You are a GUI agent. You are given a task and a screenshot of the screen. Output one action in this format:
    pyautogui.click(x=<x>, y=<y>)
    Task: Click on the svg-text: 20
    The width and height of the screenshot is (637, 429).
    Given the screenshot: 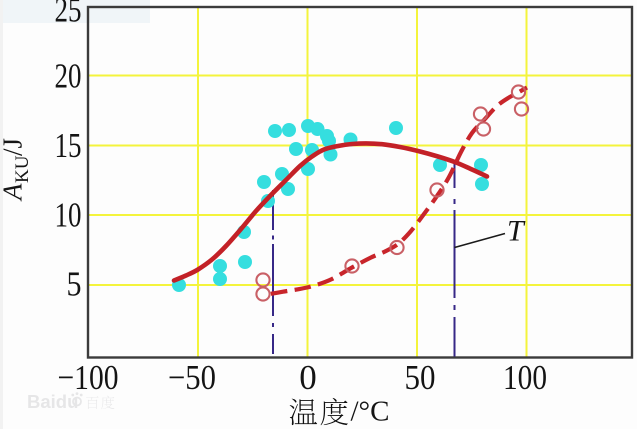 What is the action you would take?
    pyautogui.click(x=68, y=76)
    